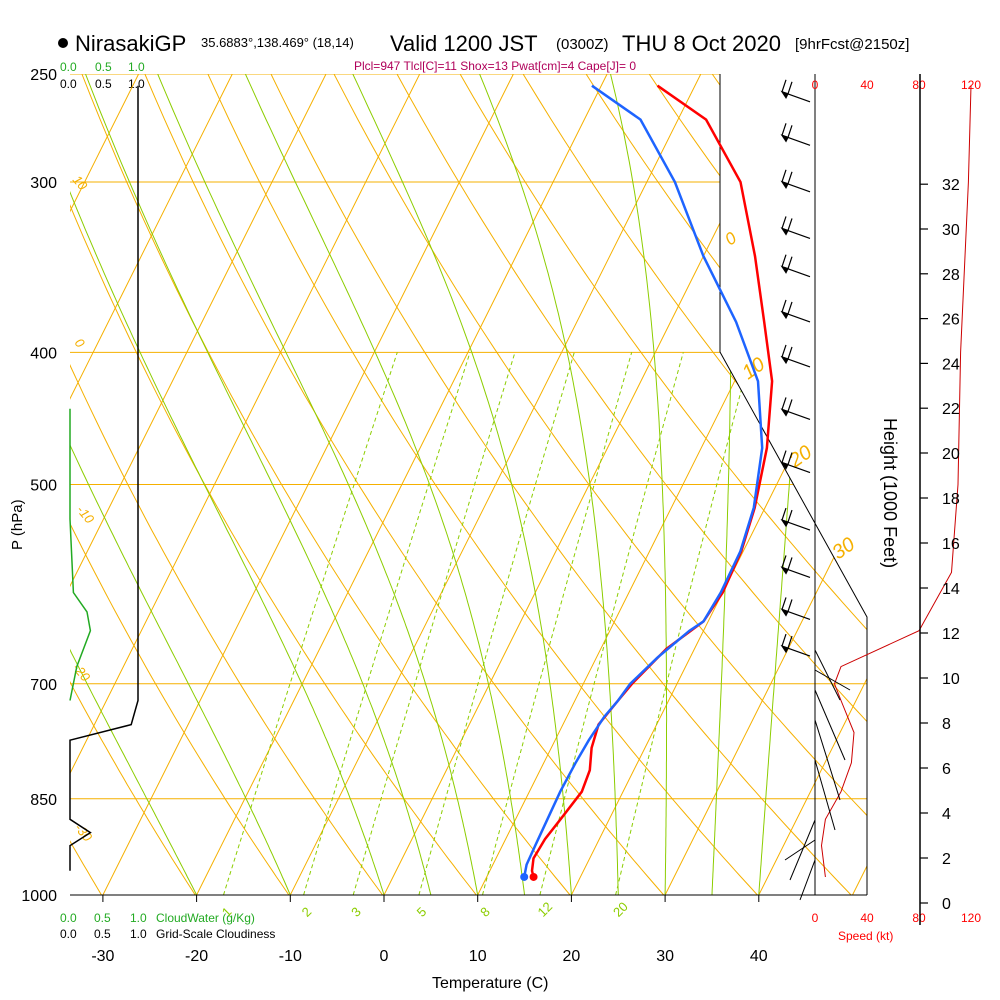 Image resolution: width=1000 pixels, height=1000 pixels. I want to click on height-tick-4: 4, so click(946, 814).